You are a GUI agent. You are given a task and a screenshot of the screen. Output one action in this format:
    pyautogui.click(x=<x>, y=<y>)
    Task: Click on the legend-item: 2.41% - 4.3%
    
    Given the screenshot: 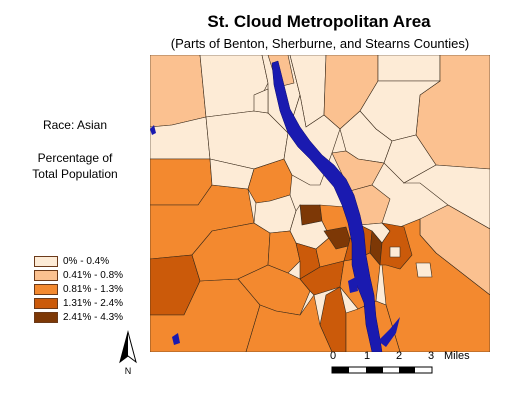 What is the action you would take?
    pyautogui.click(x=78, y=317)
    